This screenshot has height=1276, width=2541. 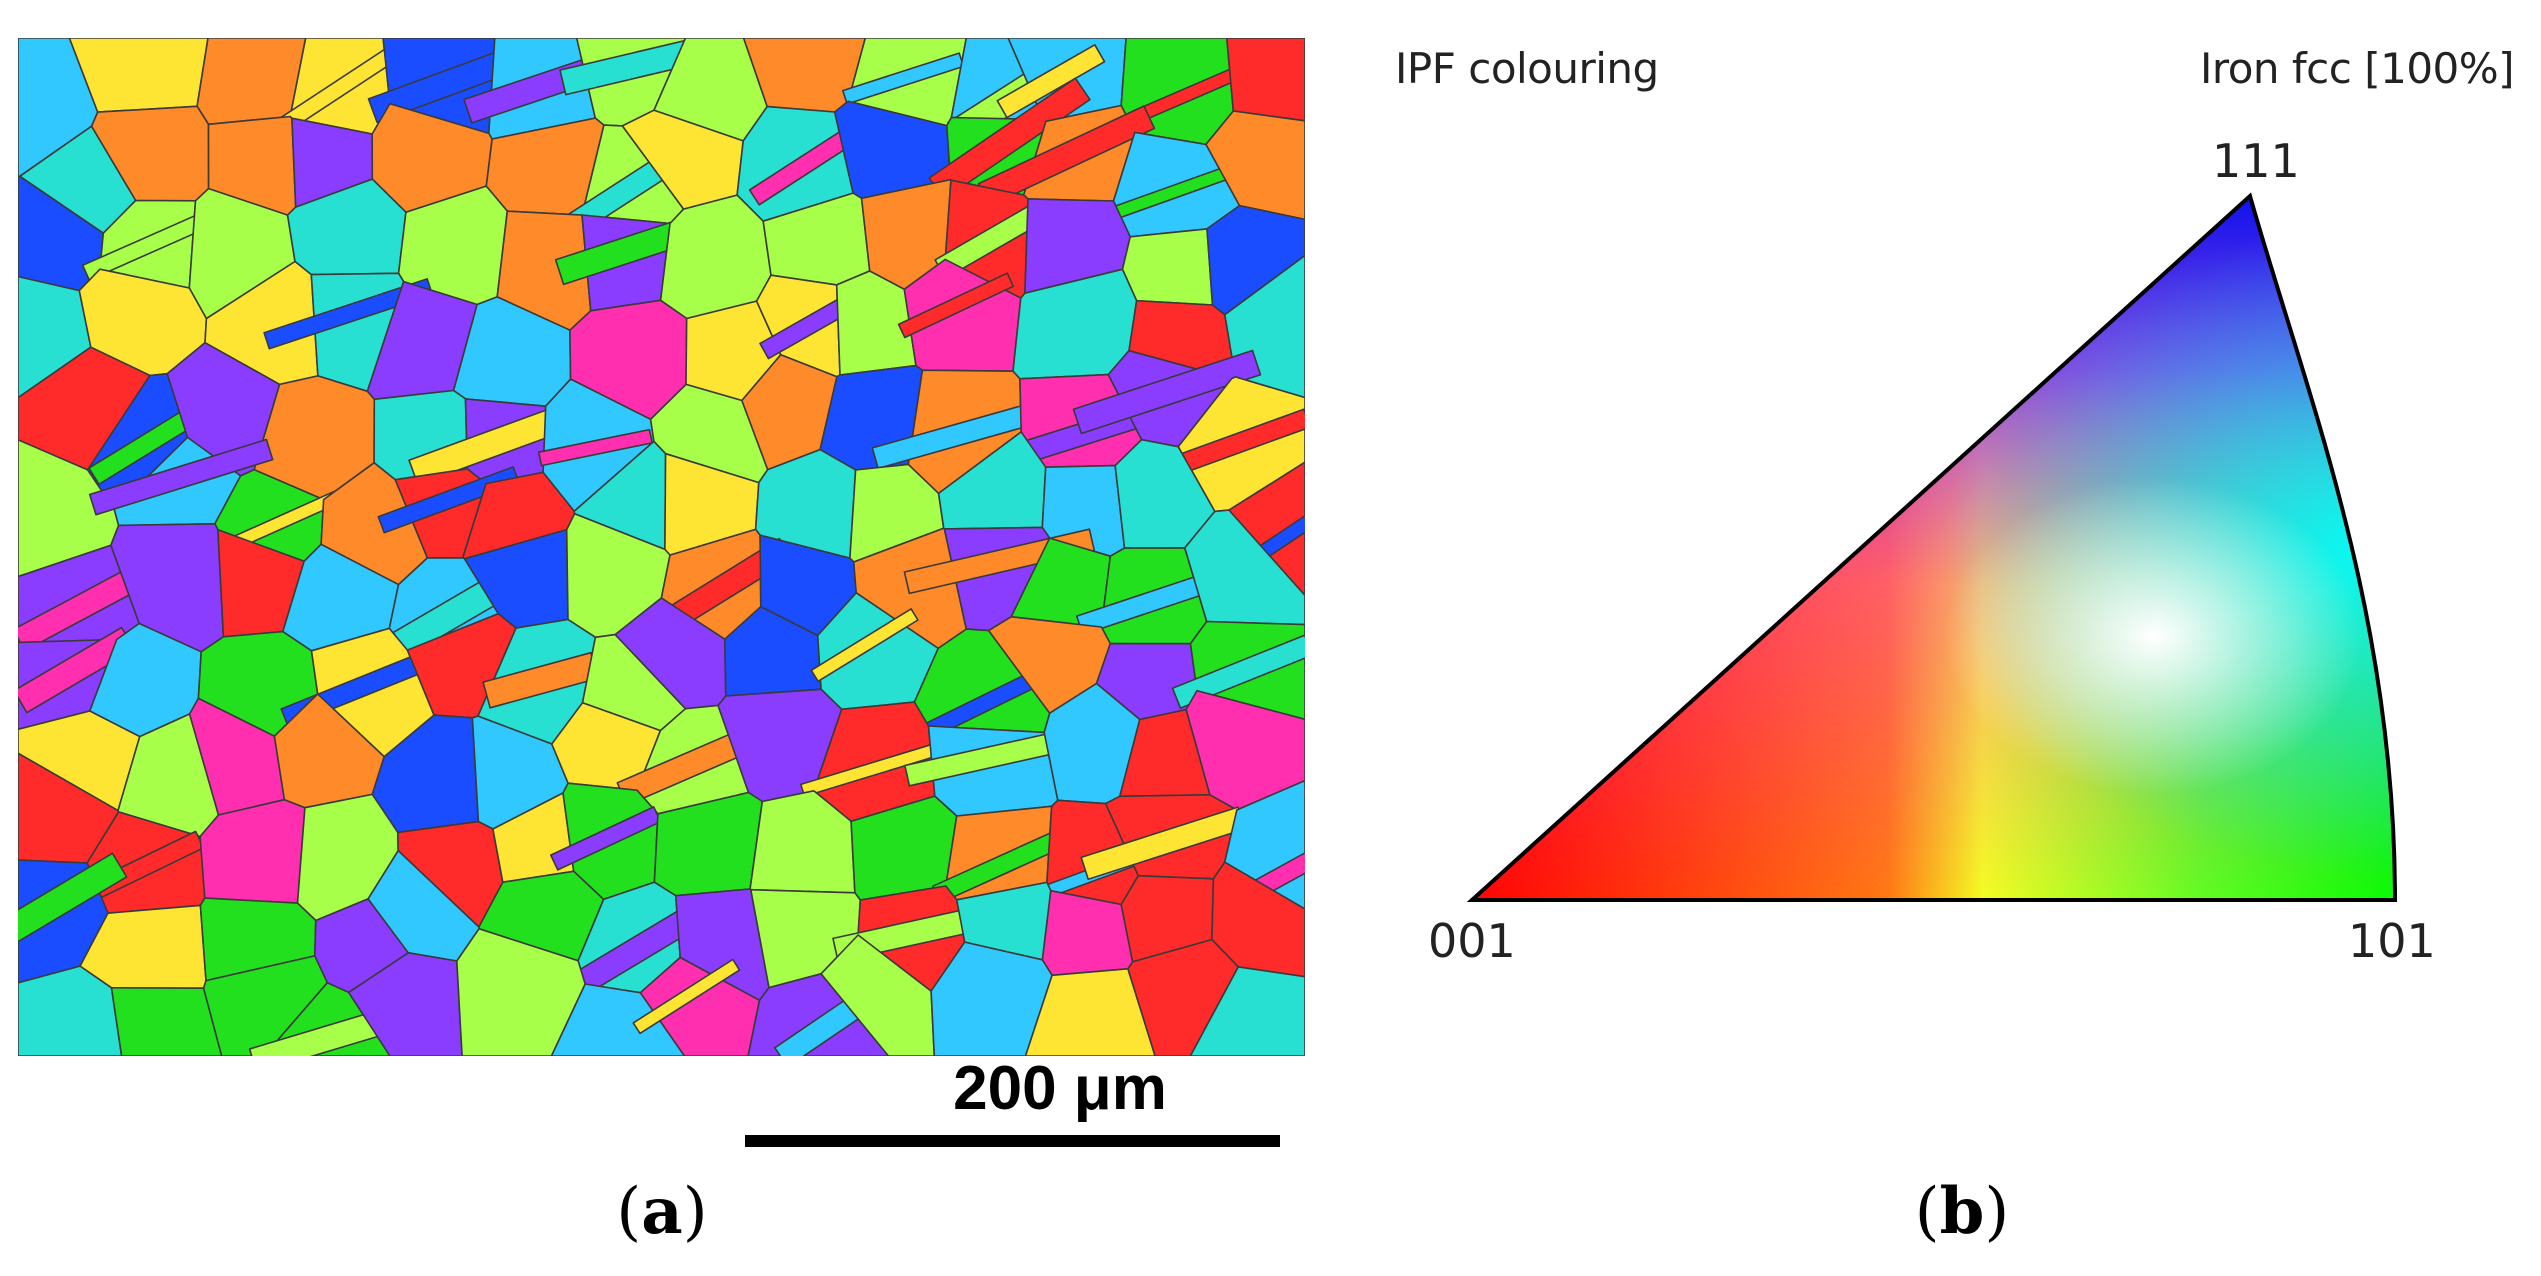 I want to click on panel-b-label-letter: b, so click(x=1962, y=1211).